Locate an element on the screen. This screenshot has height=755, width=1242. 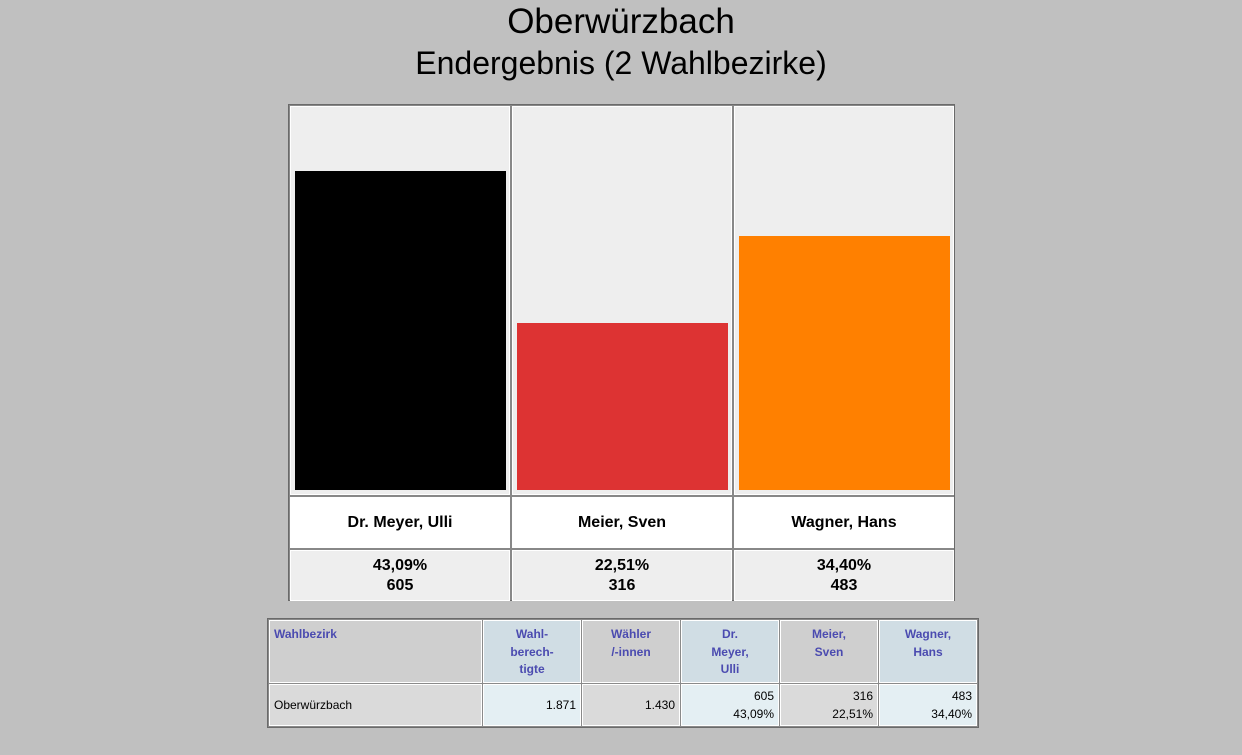
percent-label: 22,51% is located at coordinates (622, 565).